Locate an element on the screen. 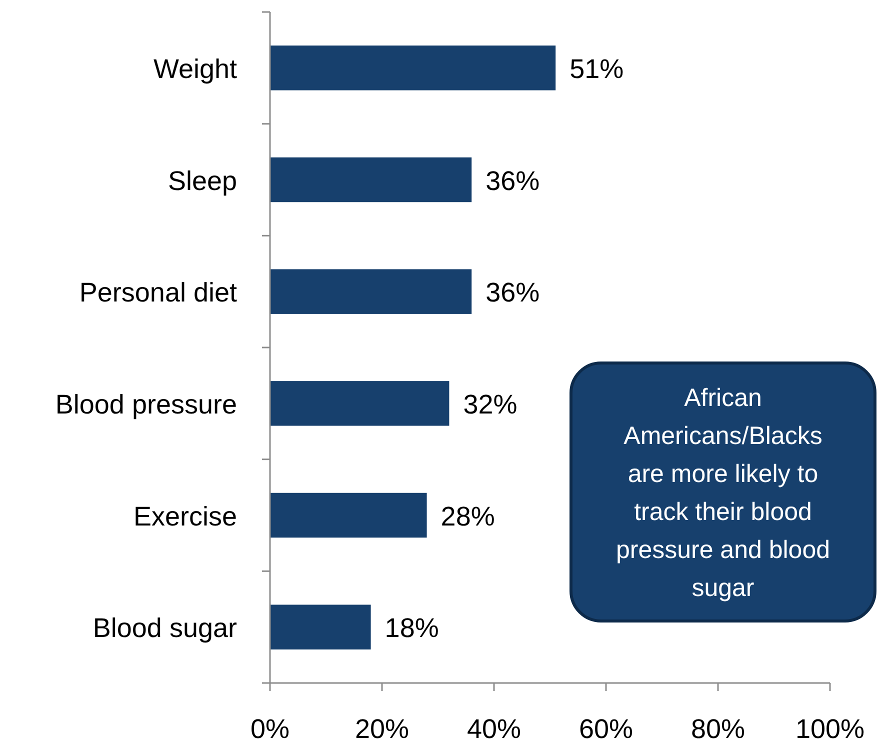 The width and height of the screenshot is (877, 744). y-tick-label: Sleep is located at coordinates (202, 181).